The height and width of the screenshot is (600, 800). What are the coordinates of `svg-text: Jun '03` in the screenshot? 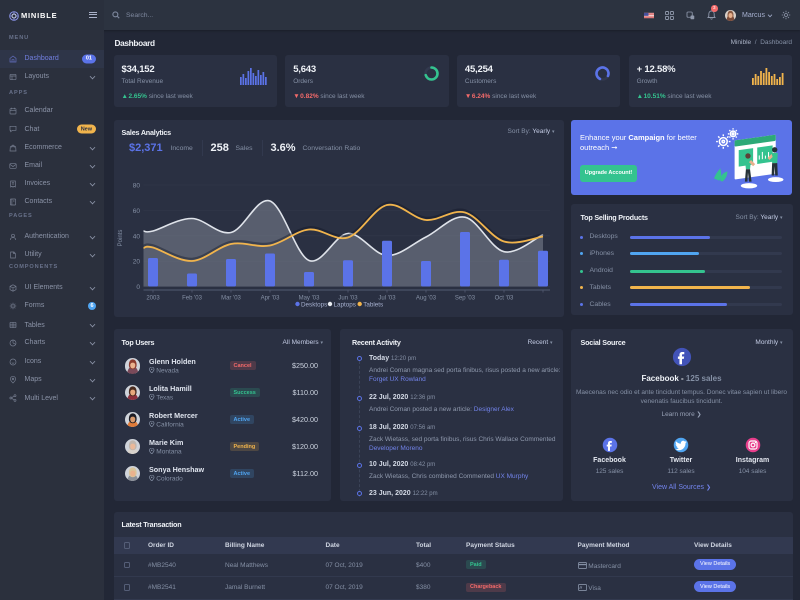 It's located at (348, 298).